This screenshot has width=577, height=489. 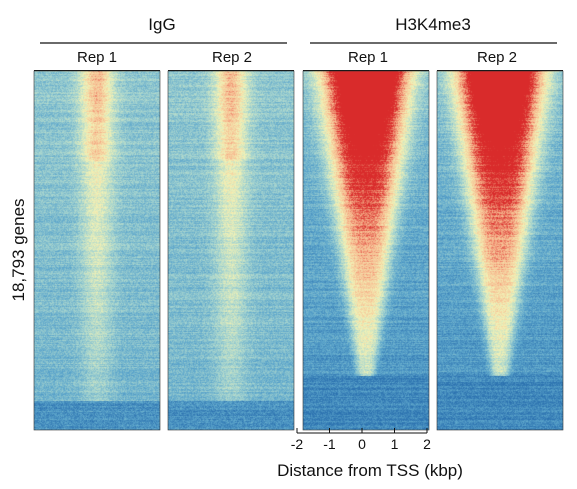 What do you see at coordinates (232, 57) in the screenshot?
I see `rep-label-igg-2: Rep 2` at bounding box center [232, 57].